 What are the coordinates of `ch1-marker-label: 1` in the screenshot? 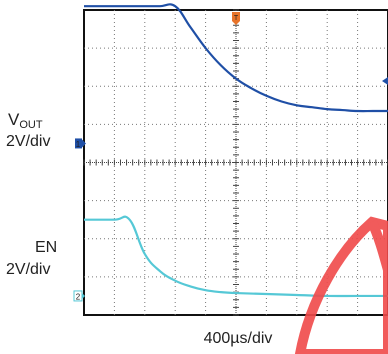 It's located at (78, 144).